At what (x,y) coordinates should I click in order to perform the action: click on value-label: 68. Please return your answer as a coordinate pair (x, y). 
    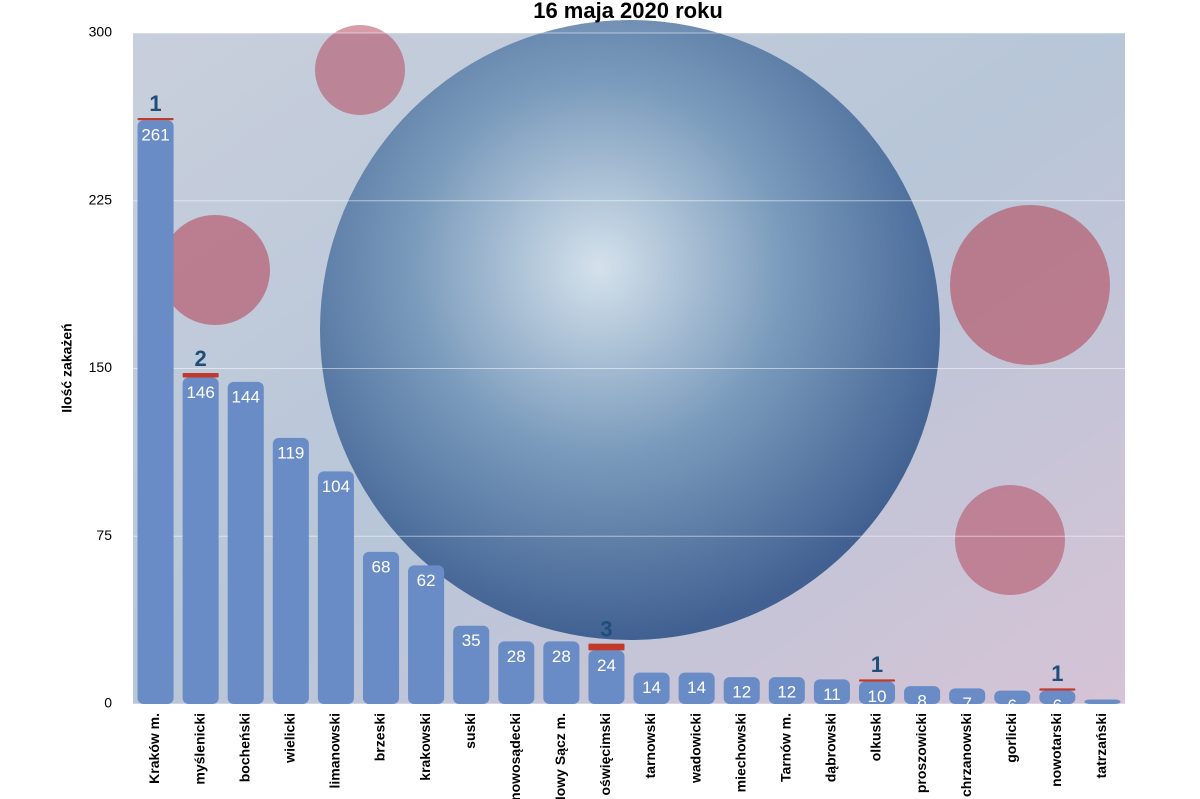
    Looking at the image, I should click on (381, 566).